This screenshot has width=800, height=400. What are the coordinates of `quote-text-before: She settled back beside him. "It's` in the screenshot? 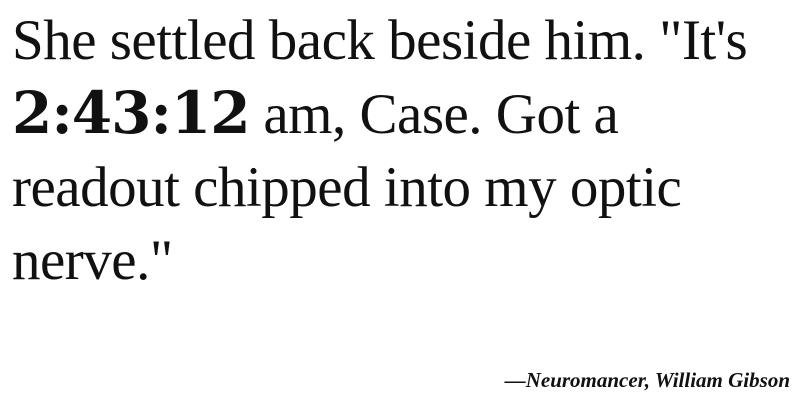 It's located at (380, 40).